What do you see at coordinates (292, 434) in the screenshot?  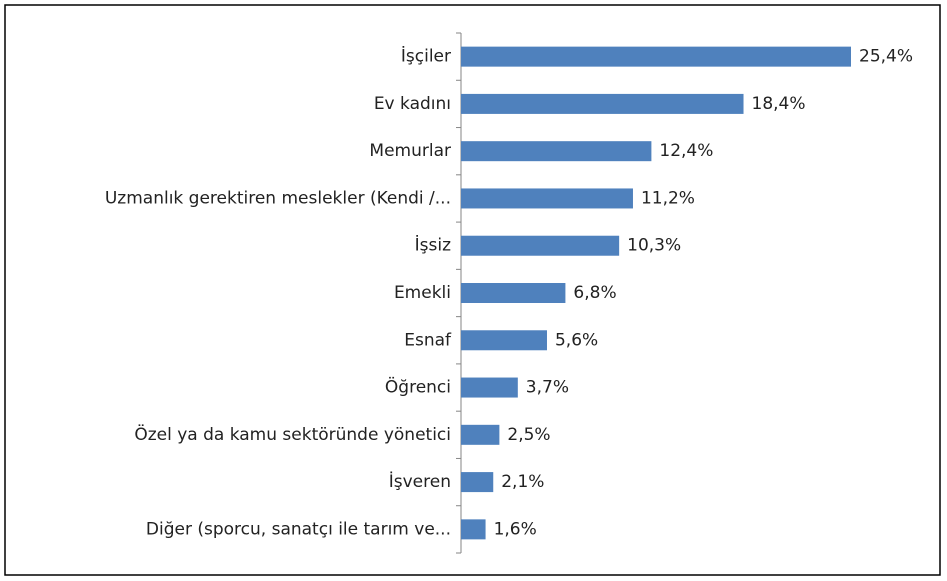 I see `category-label: Özel ya da kamu sektöründe yönetici` at bounding box center [292, 434].